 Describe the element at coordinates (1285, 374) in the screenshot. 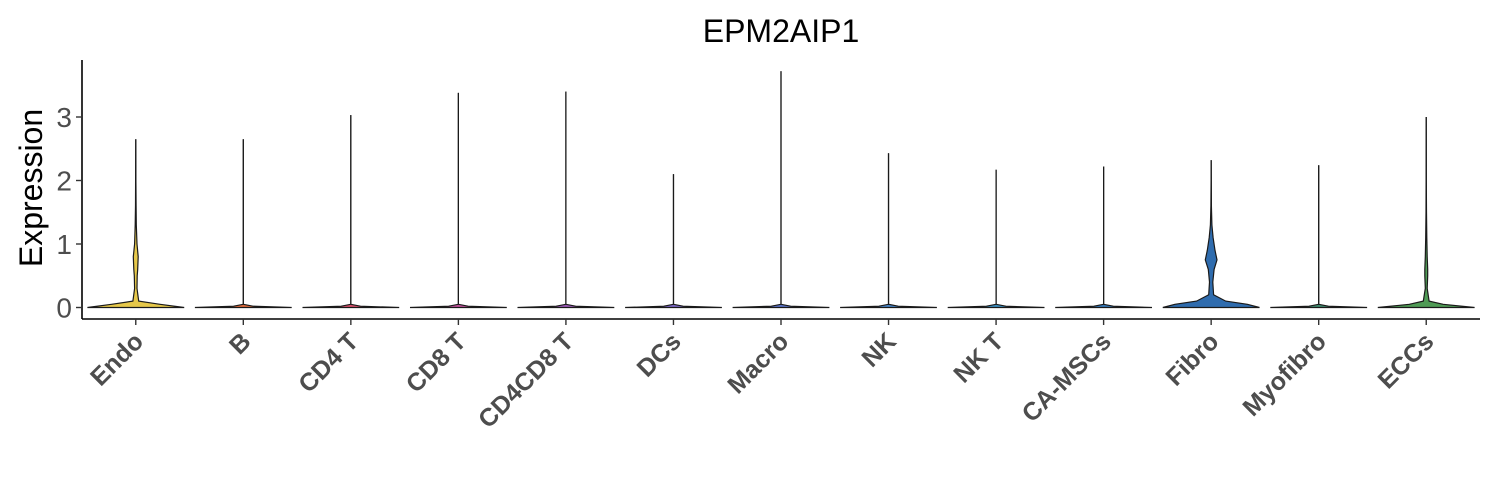

I see `x-tick-label-myofibro: Myofibro` at that location.